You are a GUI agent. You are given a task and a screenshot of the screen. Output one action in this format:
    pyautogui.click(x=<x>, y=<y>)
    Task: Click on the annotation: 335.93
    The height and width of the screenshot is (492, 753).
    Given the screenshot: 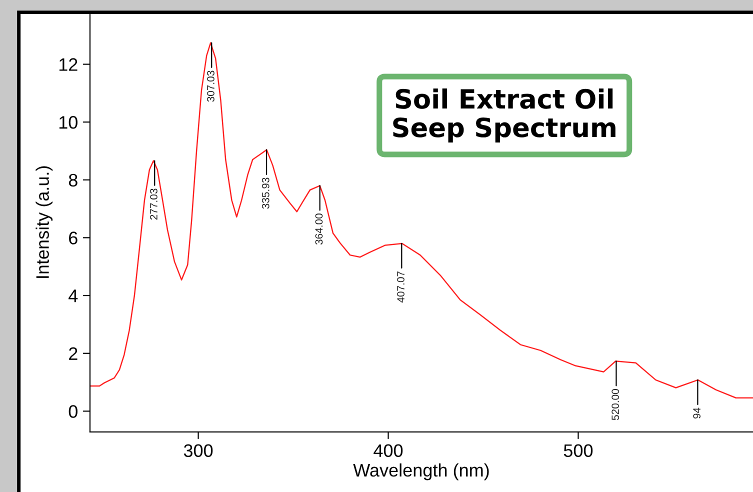 What is the action you would take?
    pyautogui.click(x=266, y=193)
    